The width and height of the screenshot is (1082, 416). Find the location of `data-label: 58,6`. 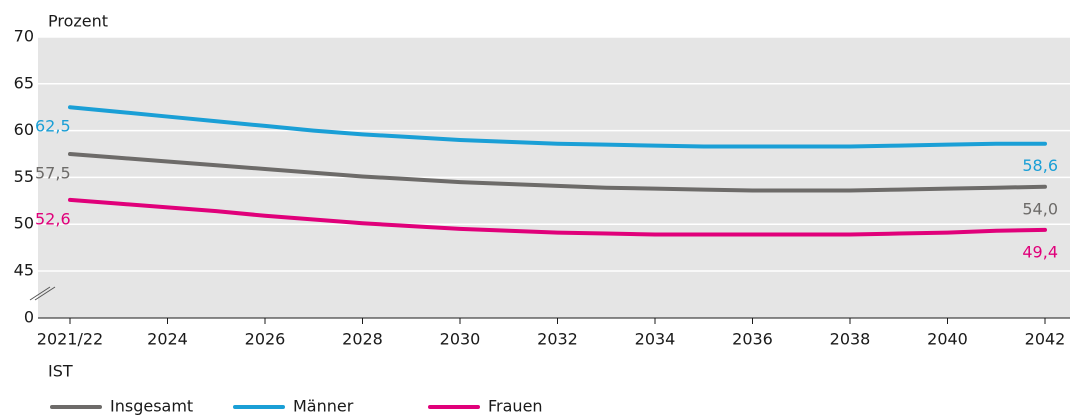

data-label: 58,6 is located at coordinates (1040, 165).